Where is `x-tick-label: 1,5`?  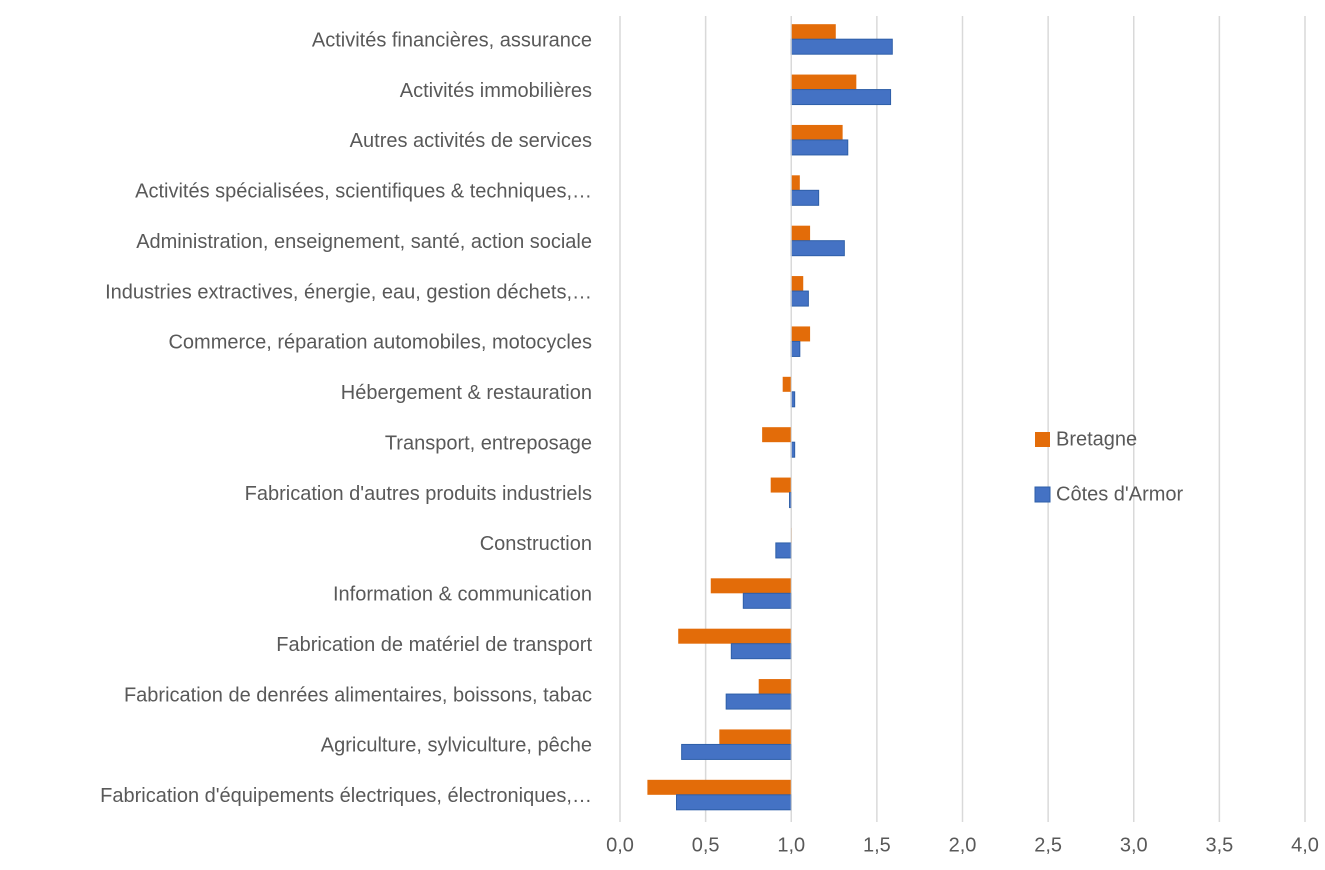
x-tick-label: 1,5 is located at coordinates (877, 845).